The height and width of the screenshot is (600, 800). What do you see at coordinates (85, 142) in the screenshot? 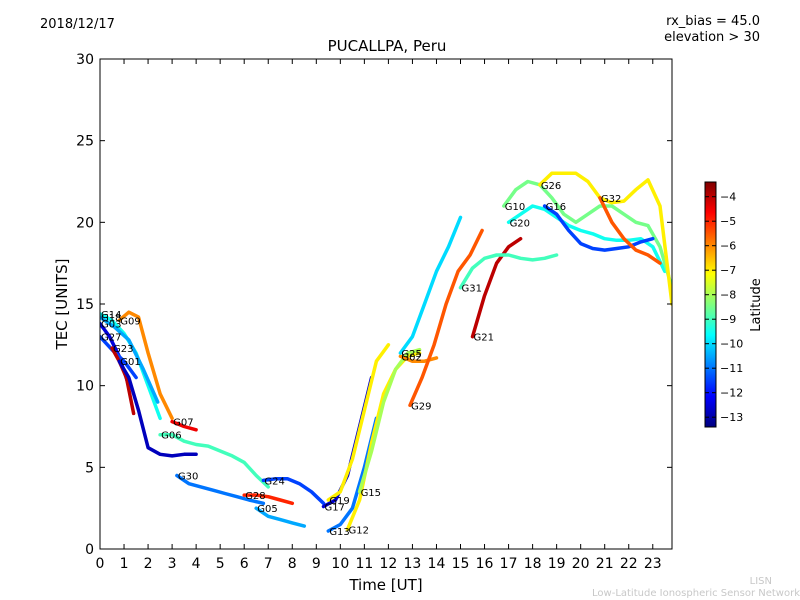
I see `y-tick-label: 25` at bounding box center [85, 142].